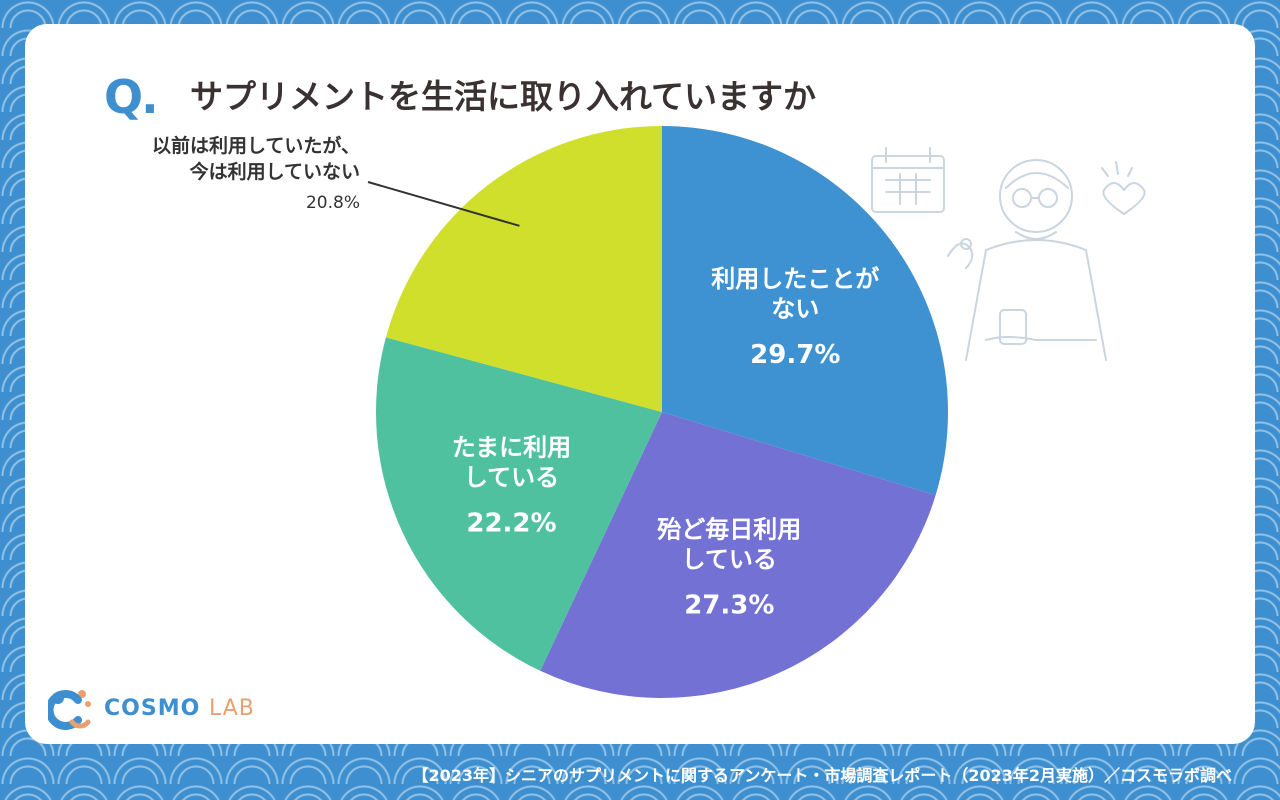 The width and height of the screenshot is (1280, 800). Describe the element at coordinates (523, 269) in the screenshot. I see `pie-slice-used-before` at that location.